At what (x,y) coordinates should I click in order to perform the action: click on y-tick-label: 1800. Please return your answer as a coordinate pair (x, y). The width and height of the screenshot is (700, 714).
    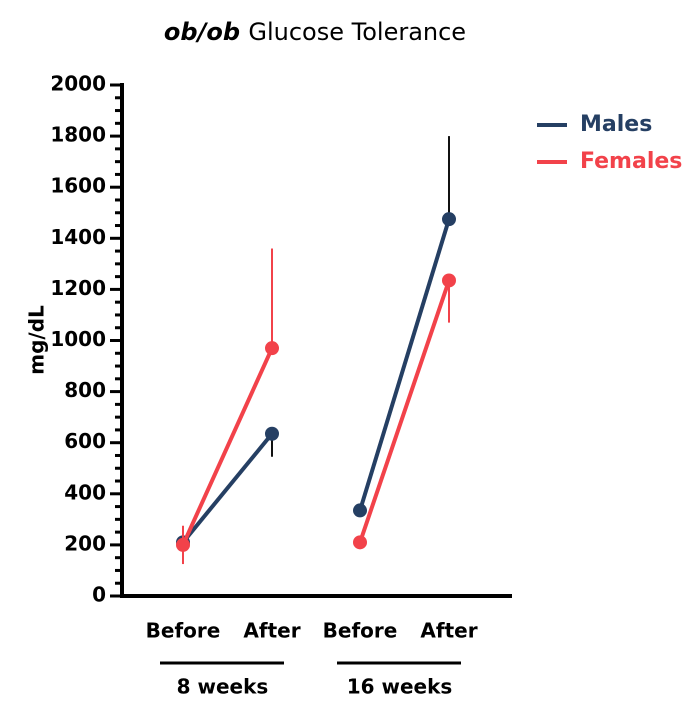
    Looking at the image, I should click on (78, 135).